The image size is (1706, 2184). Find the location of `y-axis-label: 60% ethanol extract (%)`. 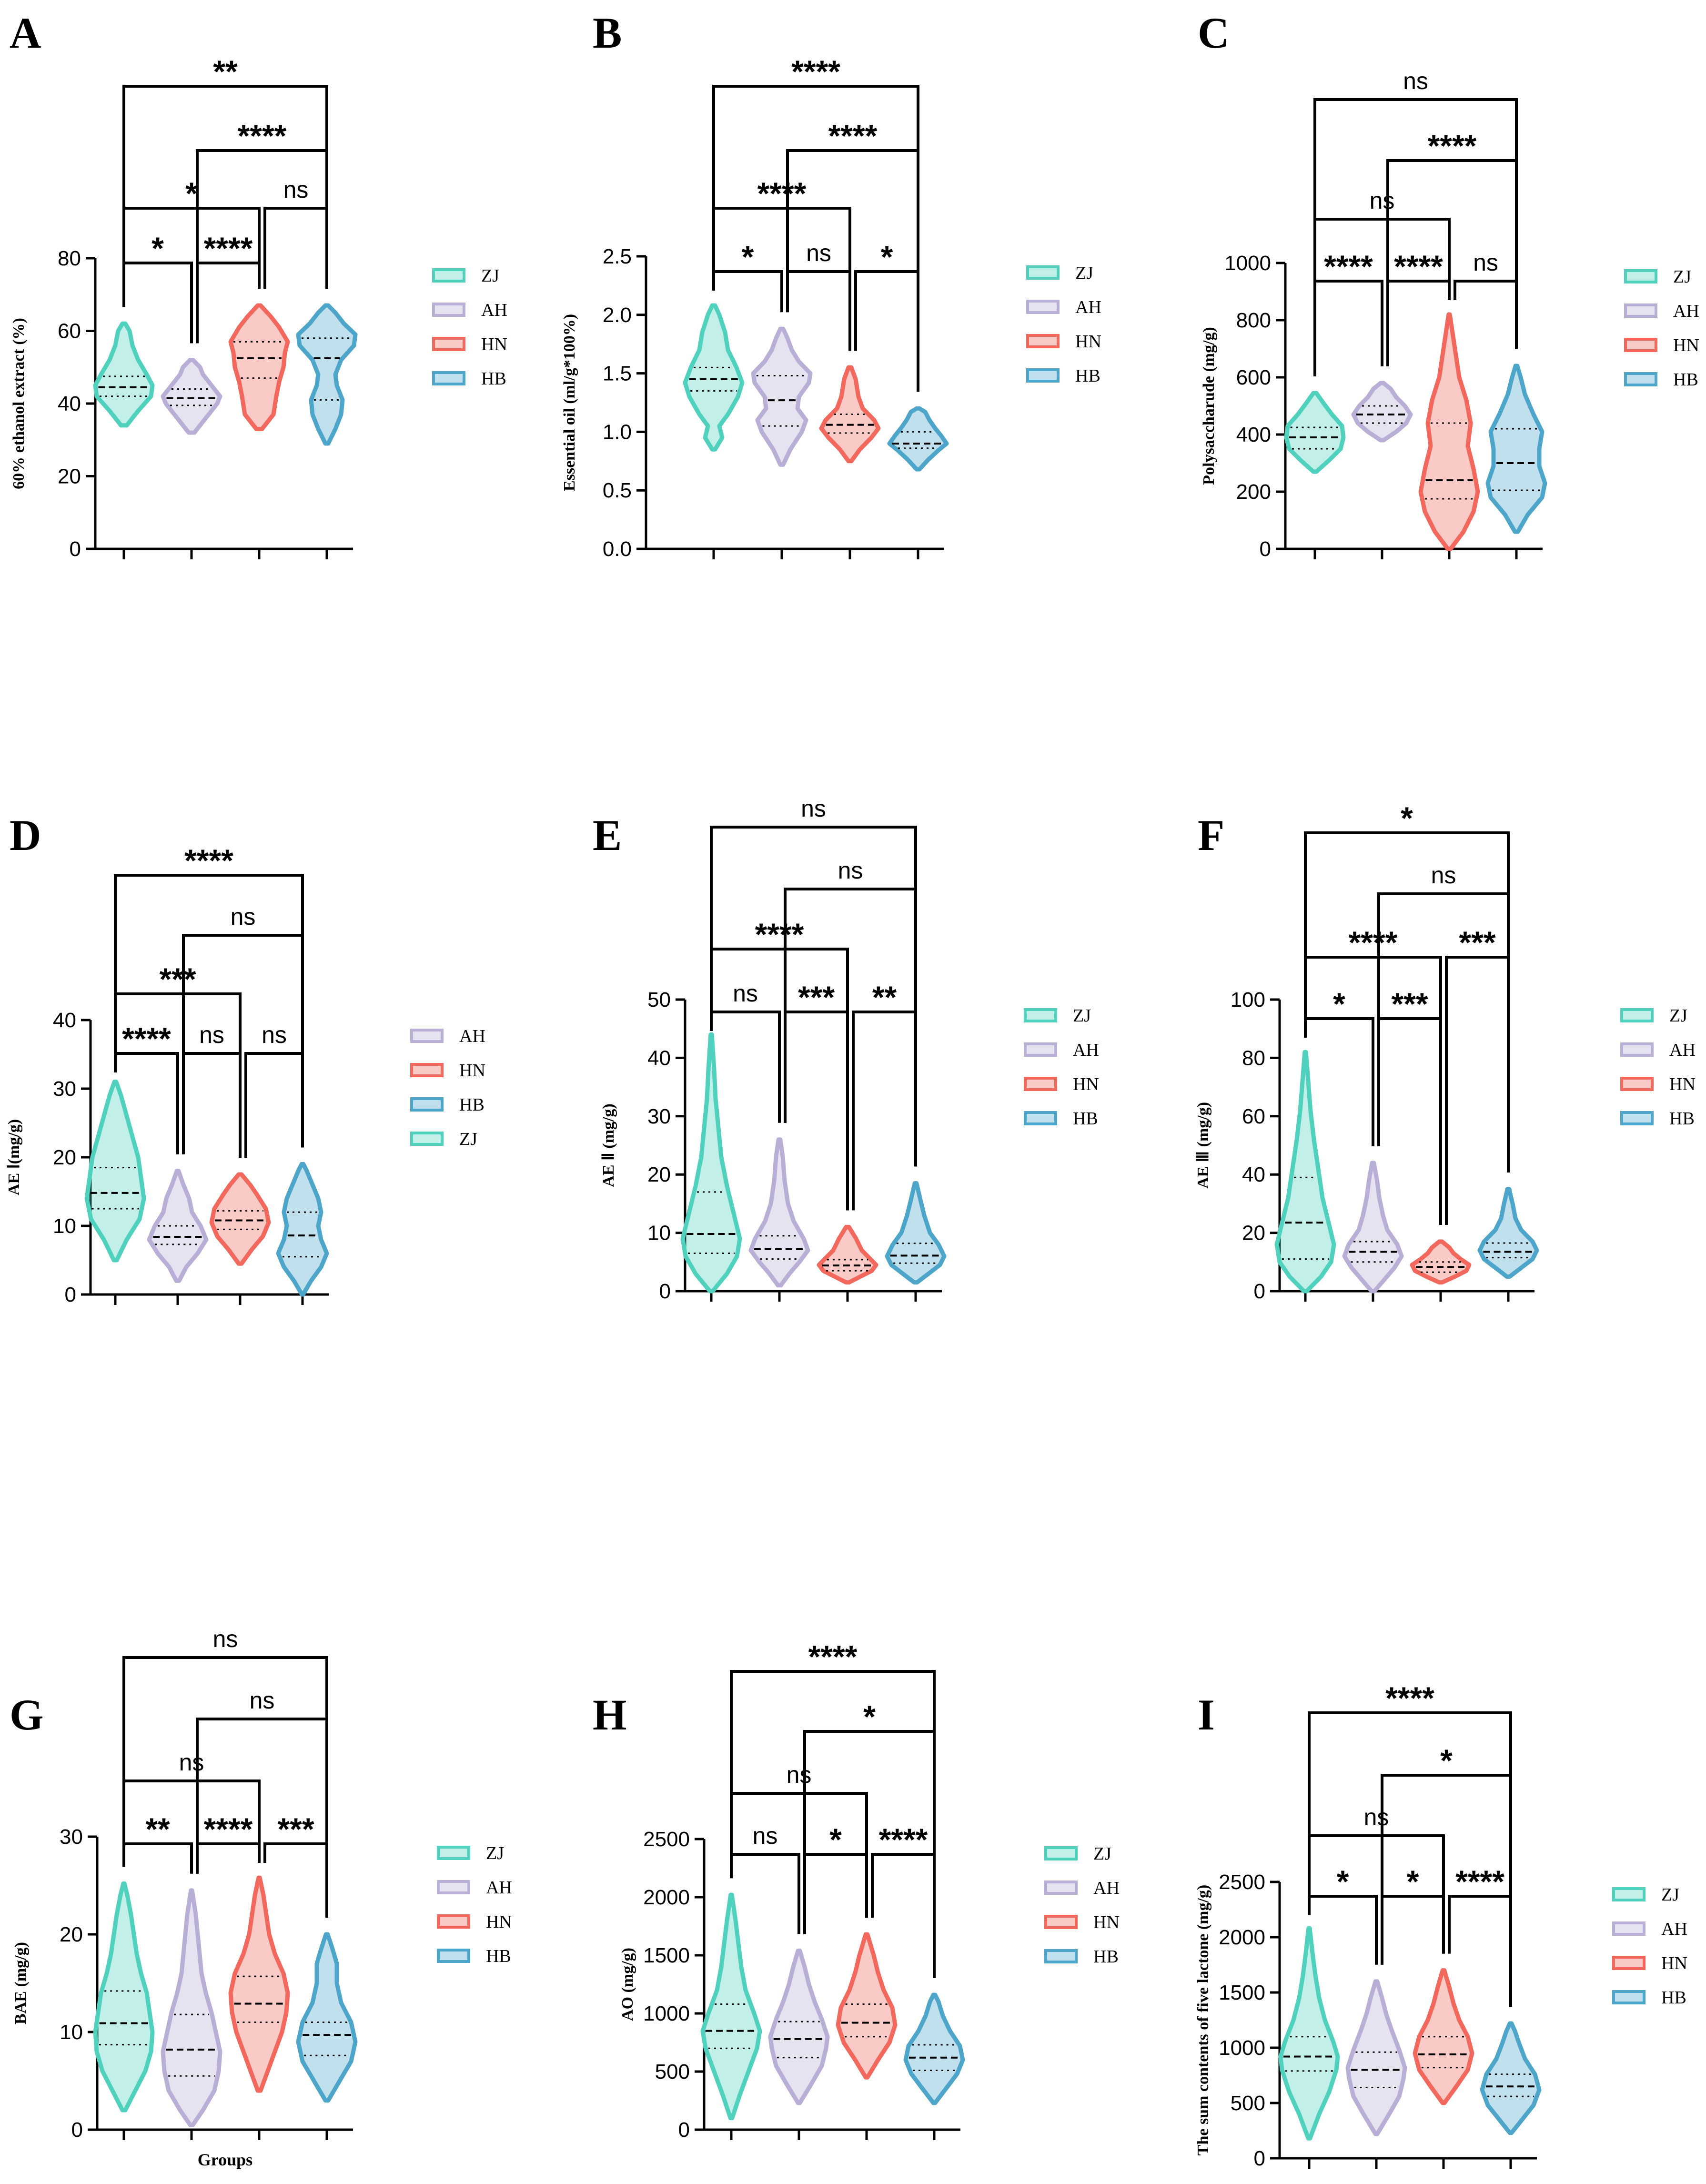

y-axis-label: 60% ethanol extract (%) is located at coordinates (19, 403).